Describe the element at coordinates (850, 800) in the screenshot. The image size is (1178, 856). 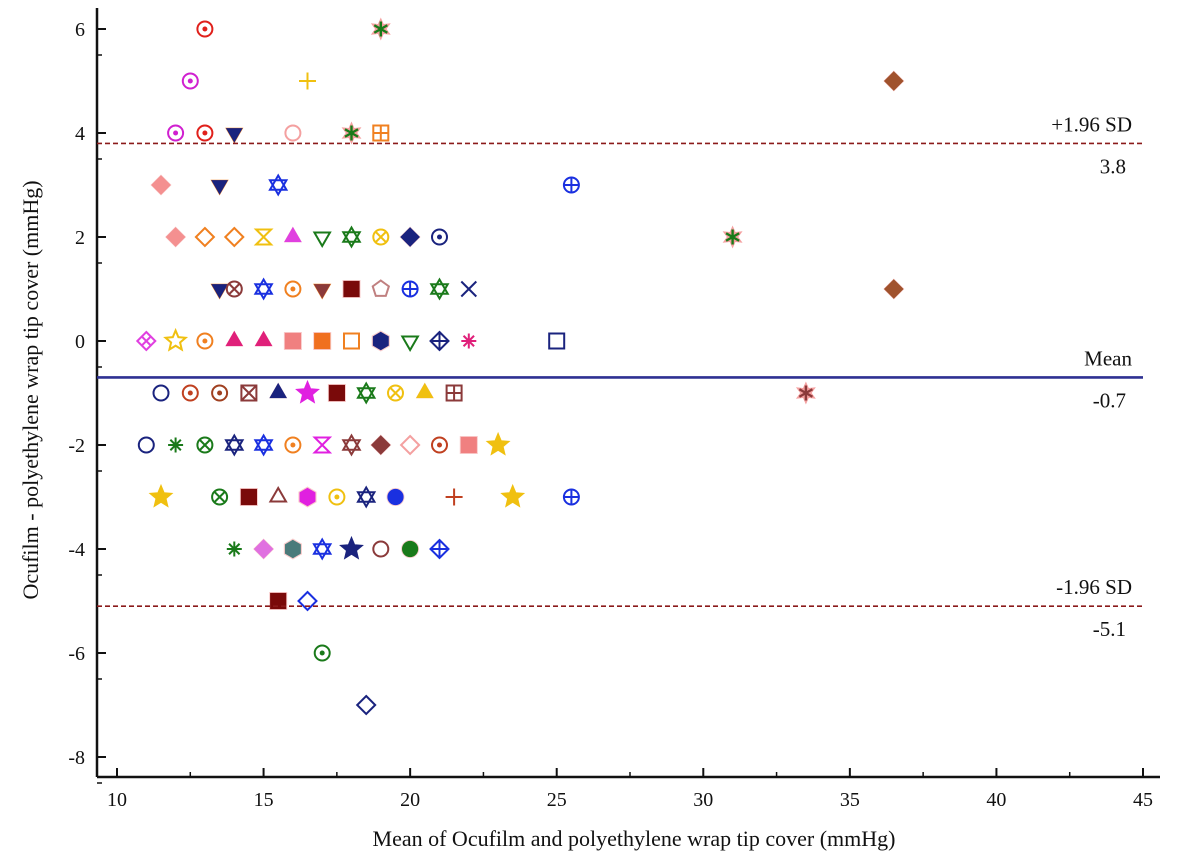
I see `x-tick-label: 35` at that location.